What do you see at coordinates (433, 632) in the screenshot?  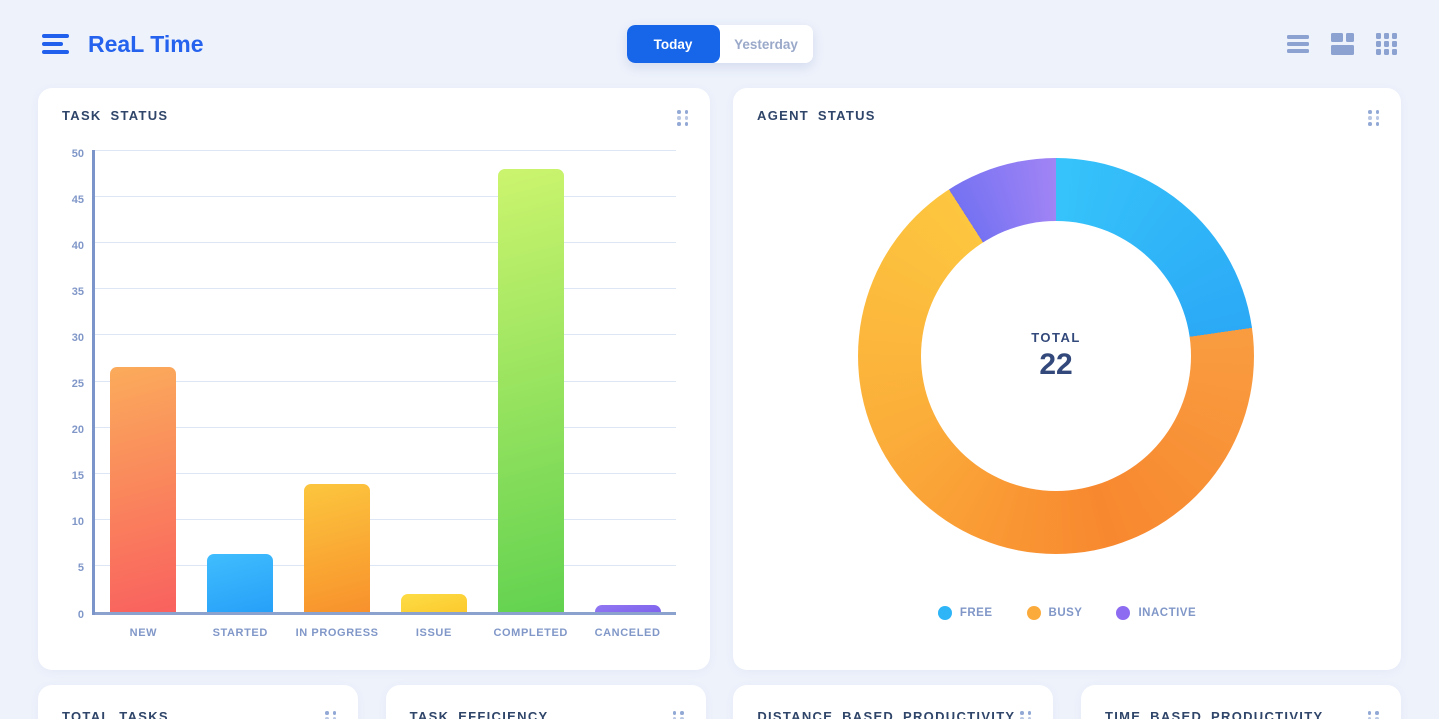 I see `x-tick-label: ISSUE` at bounding box center [433, 632].